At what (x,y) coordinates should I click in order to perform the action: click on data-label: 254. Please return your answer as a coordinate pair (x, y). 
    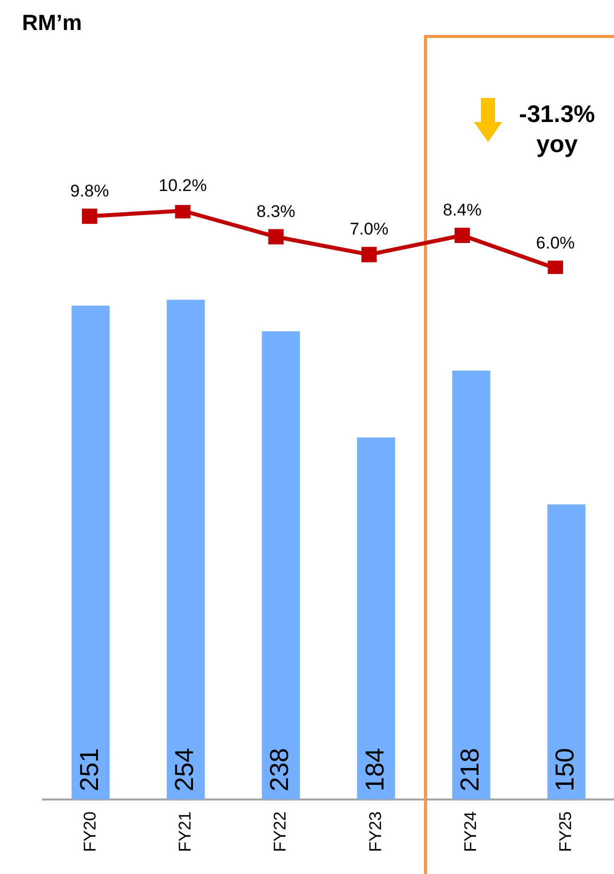
    Looking at the image, I should click on (183, 770).